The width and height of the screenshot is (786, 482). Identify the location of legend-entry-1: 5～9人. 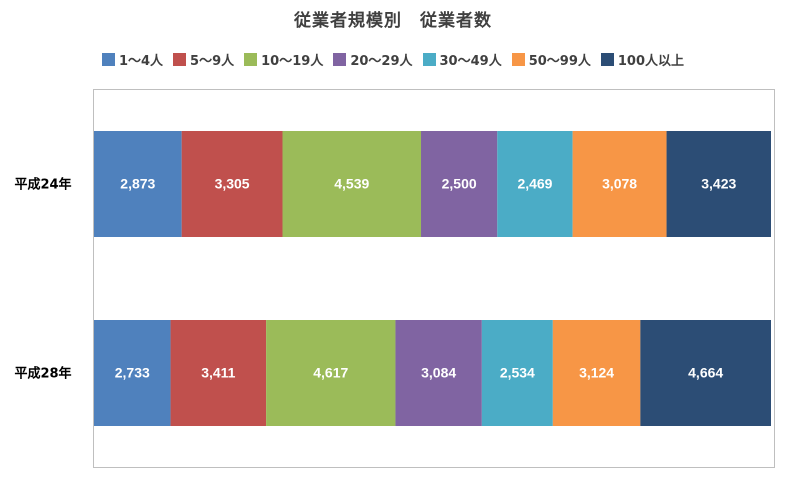
(203, 59).